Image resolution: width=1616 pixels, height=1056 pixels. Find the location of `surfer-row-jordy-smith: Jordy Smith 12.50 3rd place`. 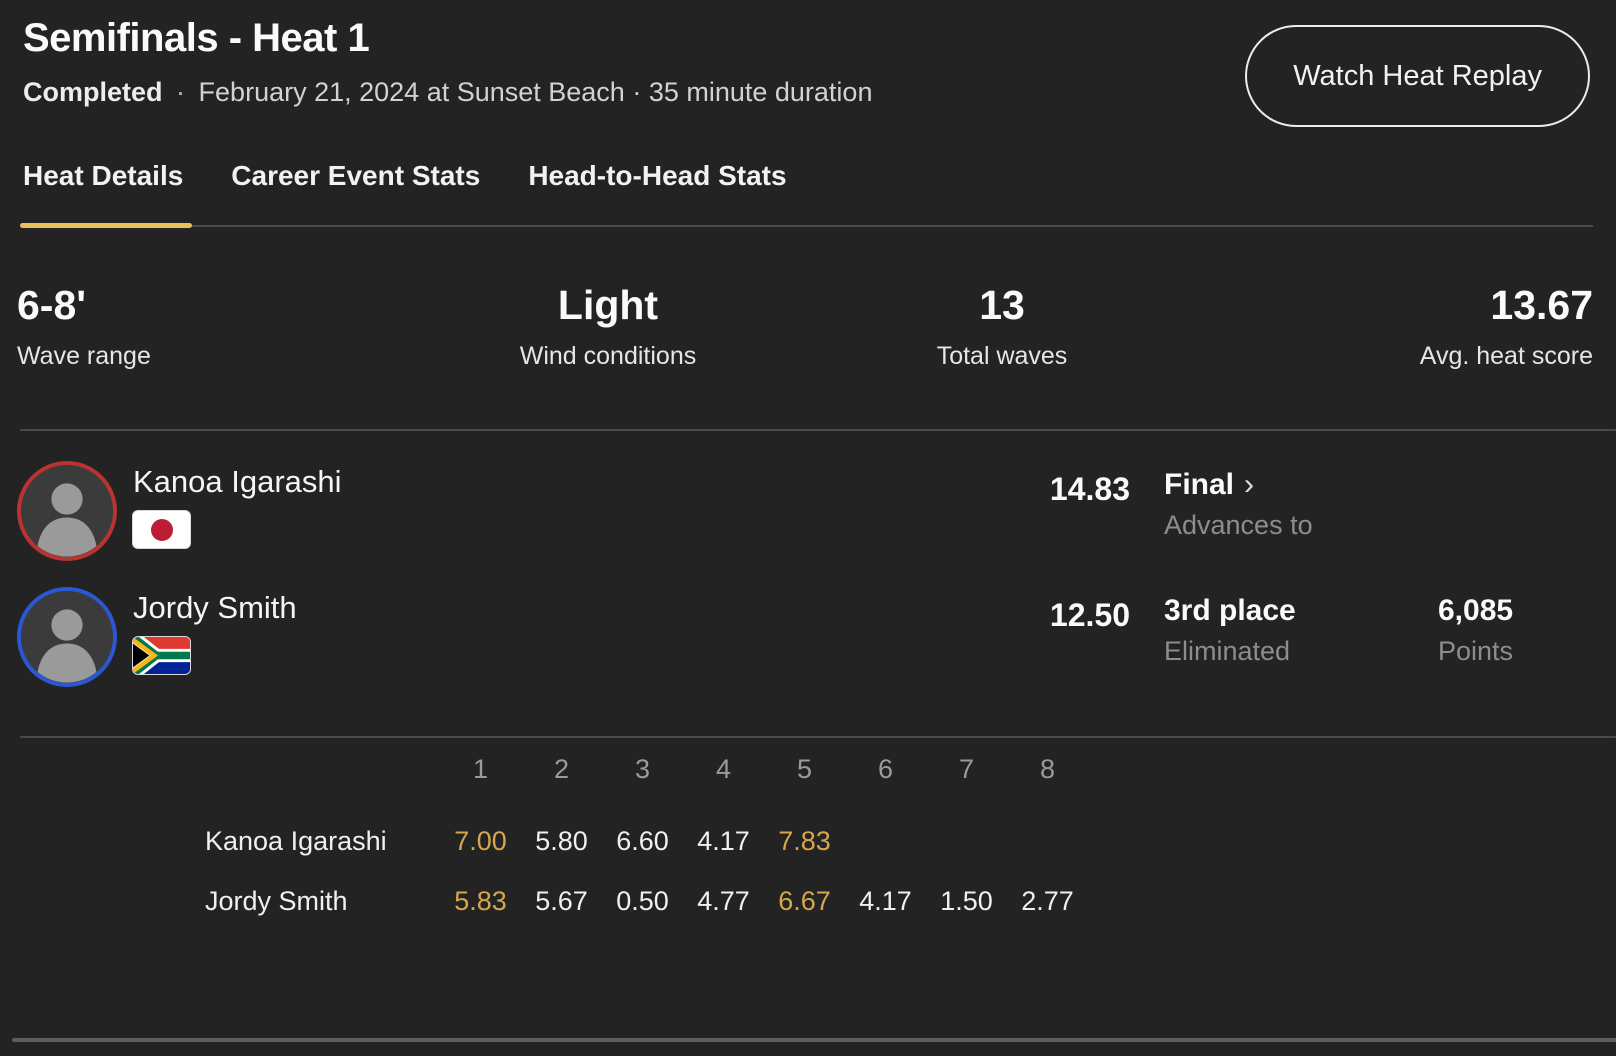

surfer-row-jordy-smith: Jordy Smith 12.50 3rd place is located at coordinates (808, 637).